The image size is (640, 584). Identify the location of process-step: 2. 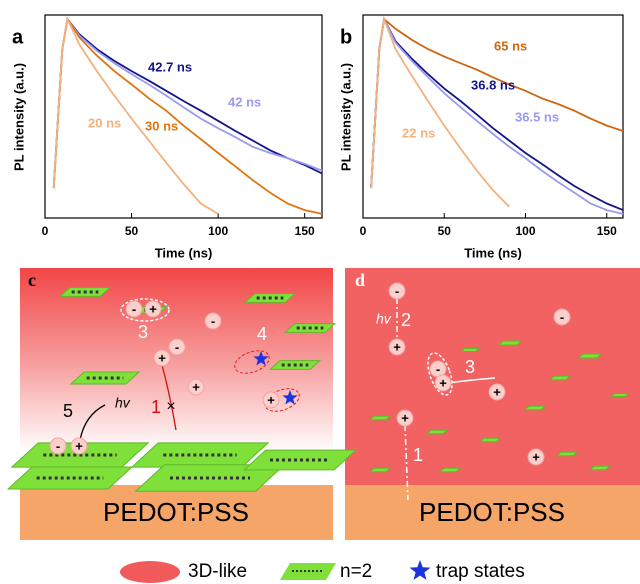
(406, 320).